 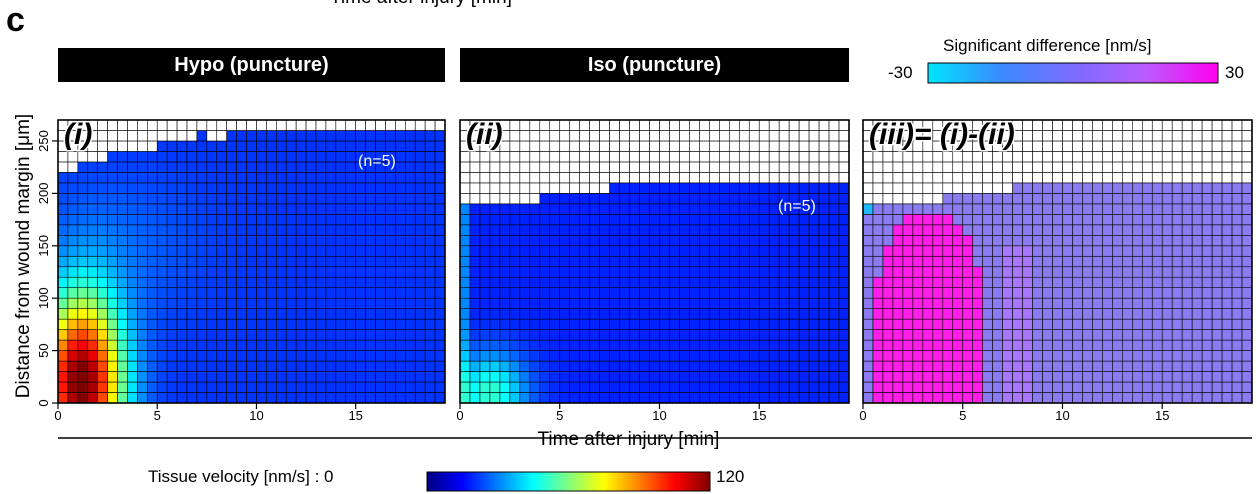 I want to click on velocity-colorbar, so click(x=568, y=481).